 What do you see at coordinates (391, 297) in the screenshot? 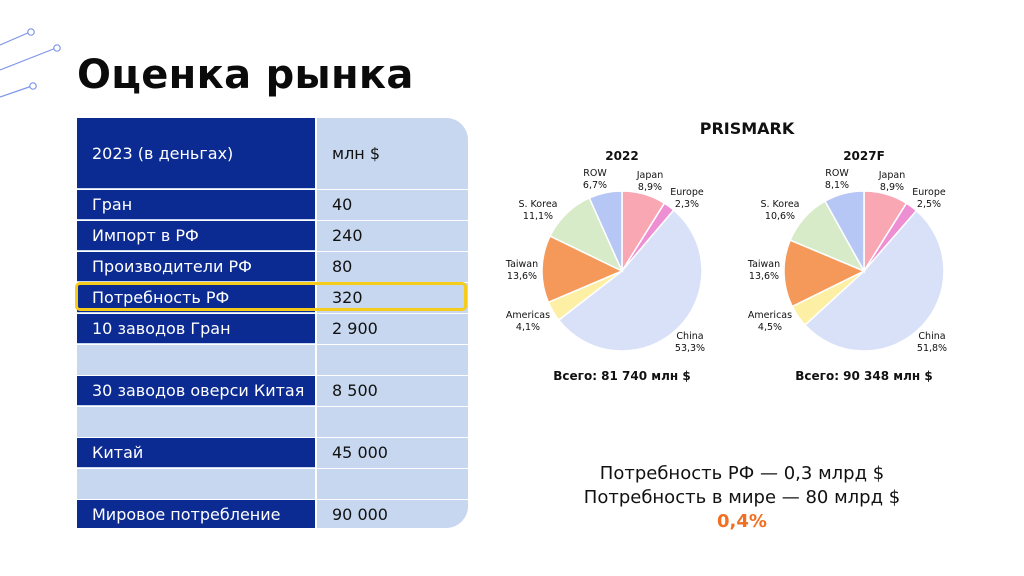
I see `table-row-value: 320` at bounding box center [391, 297].